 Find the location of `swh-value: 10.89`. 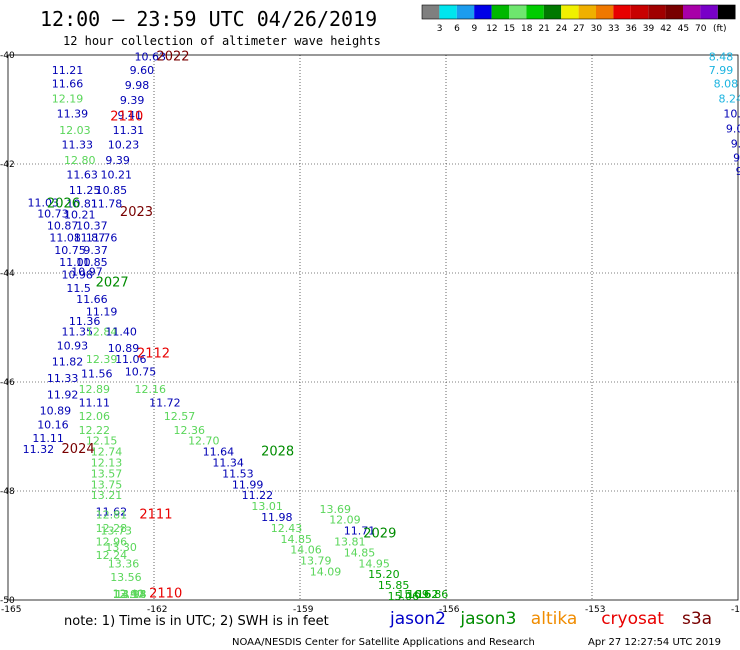

swh-value: 10.89 is located at coordinates (123, 348).